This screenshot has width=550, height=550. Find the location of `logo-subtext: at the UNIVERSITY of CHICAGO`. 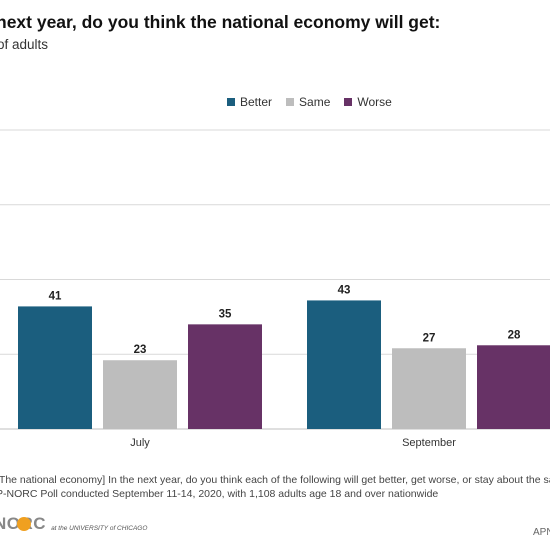

logo-subtext: at the UNIVERSITY of CHICAGO is located at coordinates (99, 528).